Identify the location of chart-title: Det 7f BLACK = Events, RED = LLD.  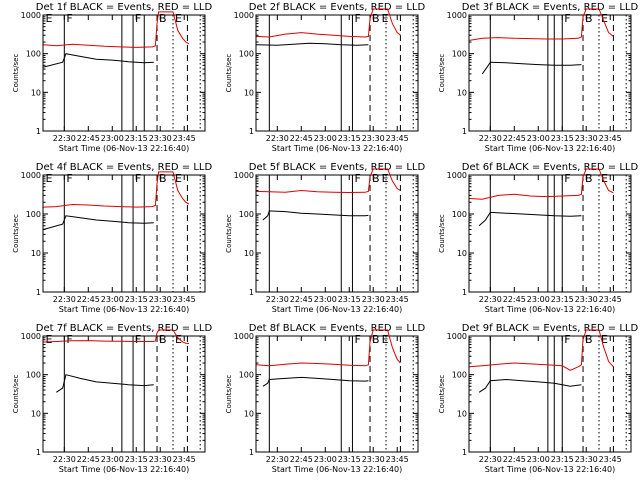
(124, 328).